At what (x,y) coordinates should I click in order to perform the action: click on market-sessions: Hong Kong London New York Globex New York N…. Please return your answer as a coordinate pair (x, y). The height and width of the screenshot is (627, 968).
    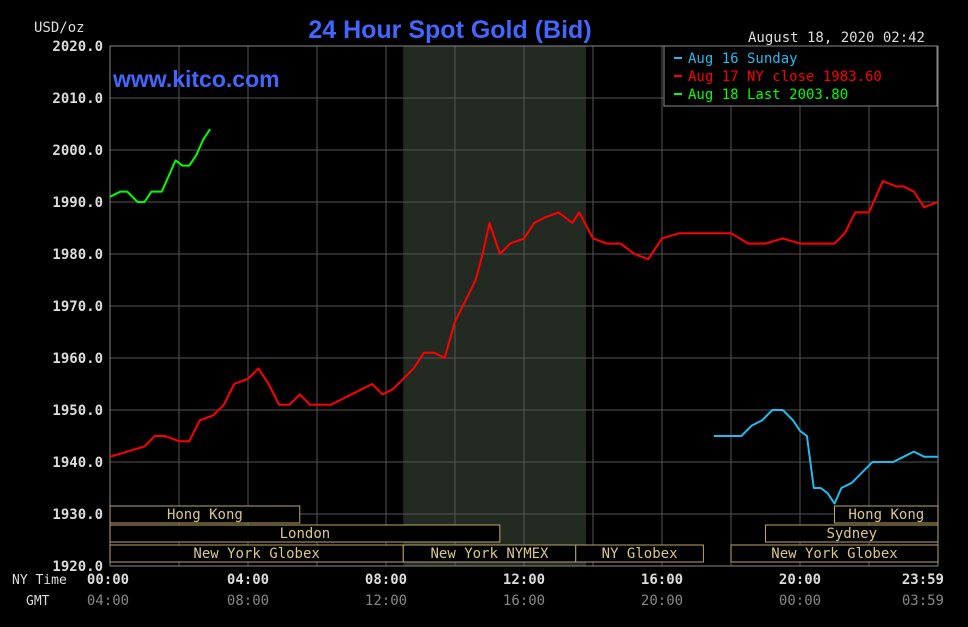
    Looking at the image, I should click on (524, 534).